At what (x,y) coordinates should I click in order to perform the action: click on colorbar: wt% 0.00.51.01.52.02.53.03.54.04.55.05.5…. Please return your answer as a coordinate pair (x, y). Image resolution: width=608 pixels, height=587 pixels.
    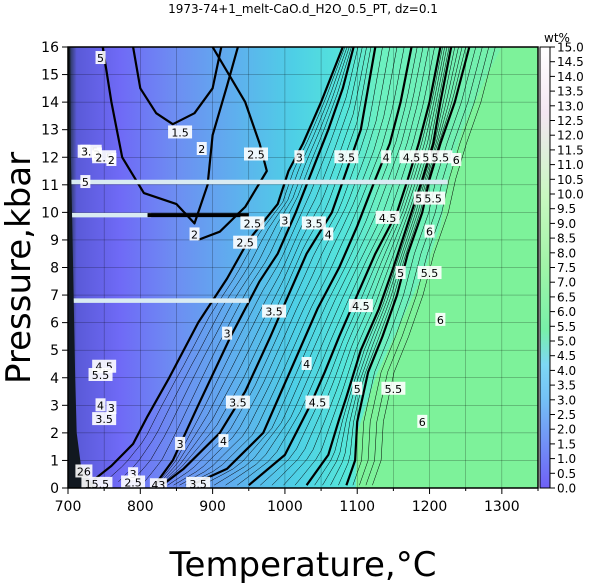
    Looking at the image, I should click on (561, 263).